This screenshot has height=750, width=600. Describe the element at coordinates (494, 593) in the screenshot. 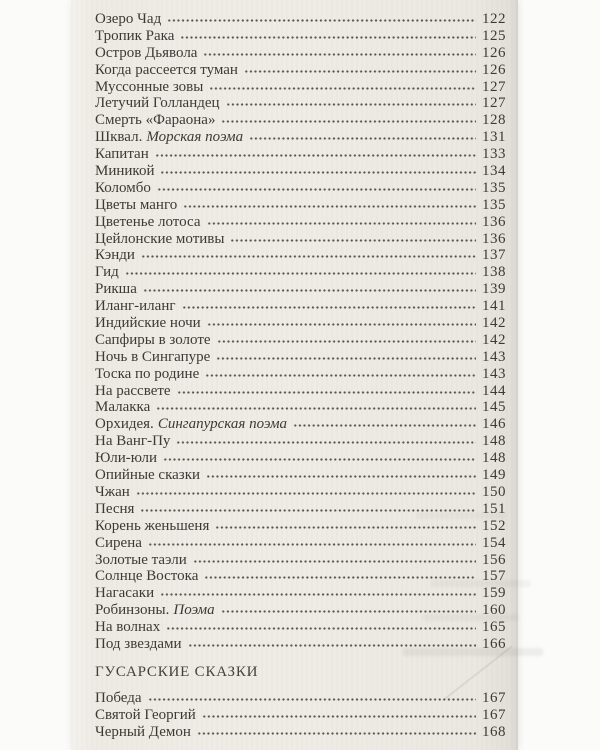

I see `entry-page-number: 159` at that location.